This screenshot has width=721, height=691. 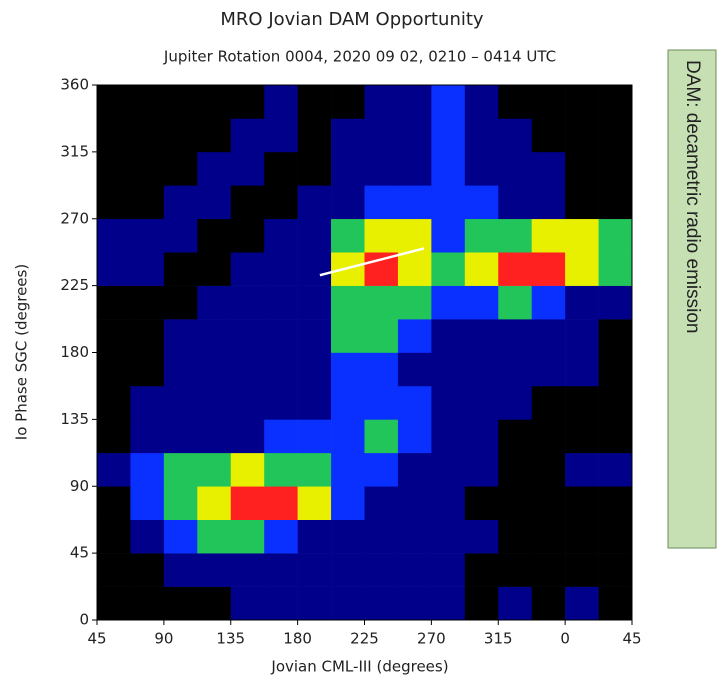 I want to click on x-axis-label: Jovian CML-III (degrees), so click(x=359, y=667).